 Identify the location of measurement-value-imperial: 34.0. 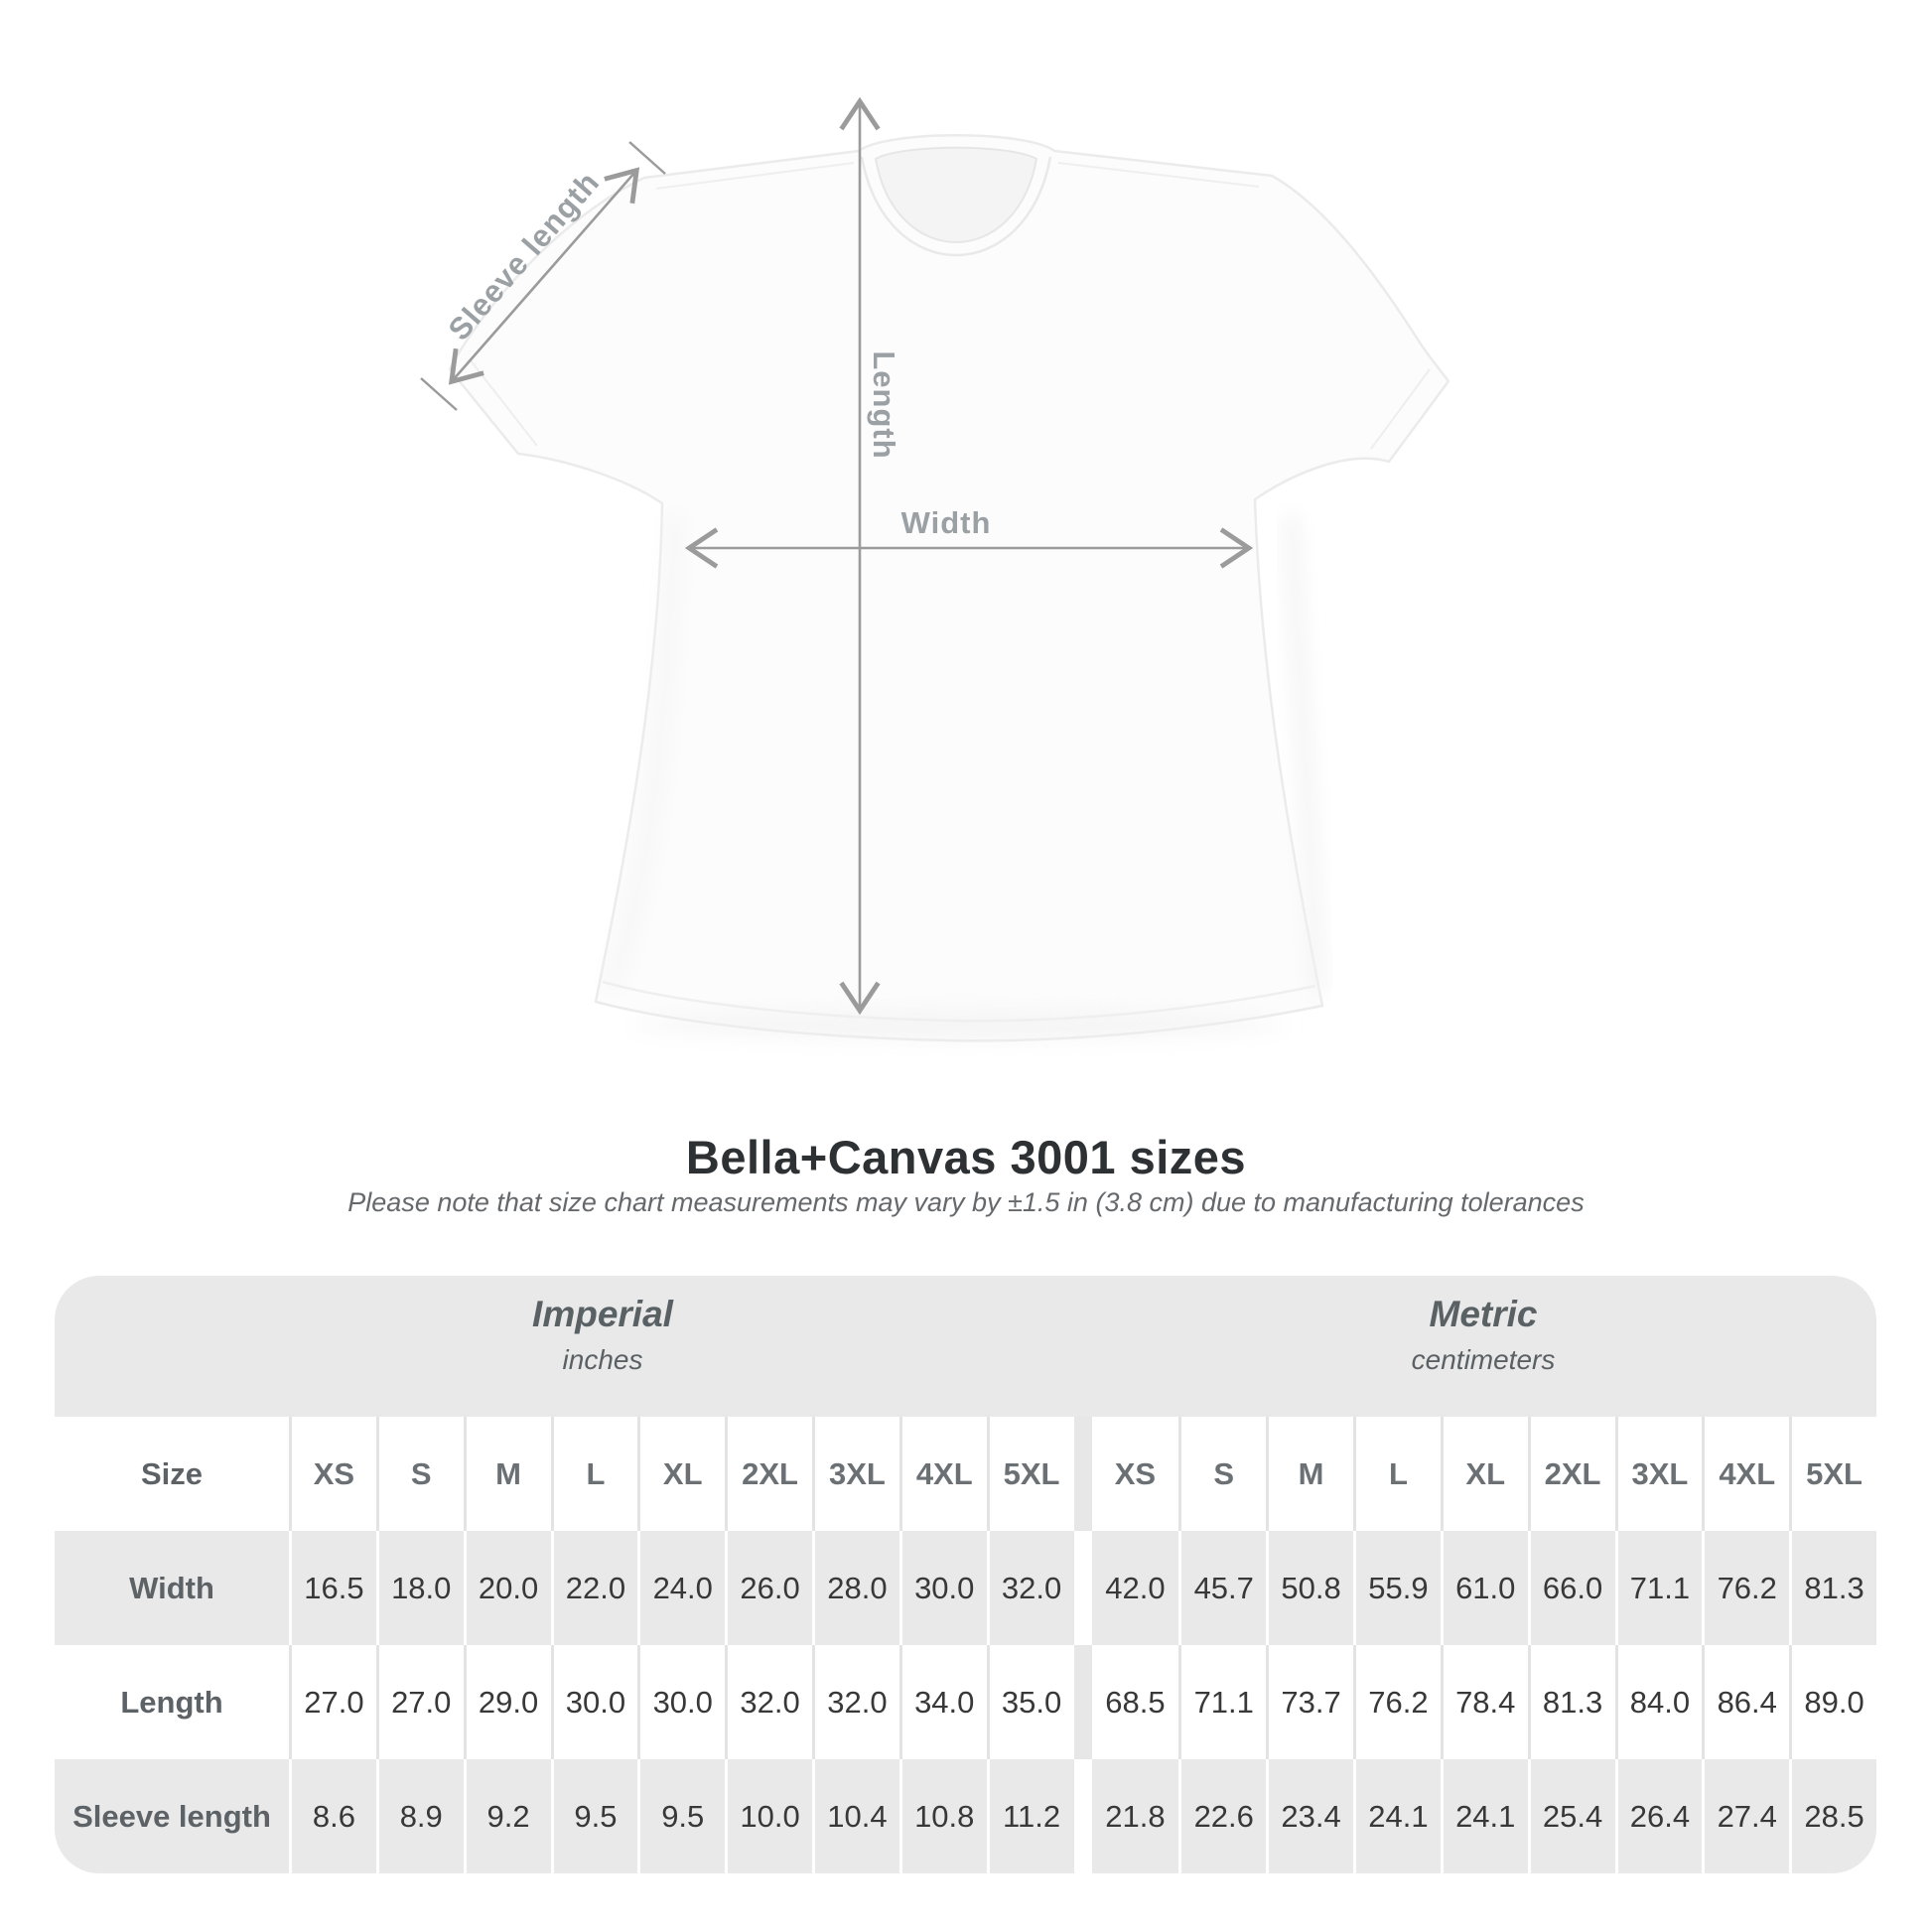
(943, 1702).